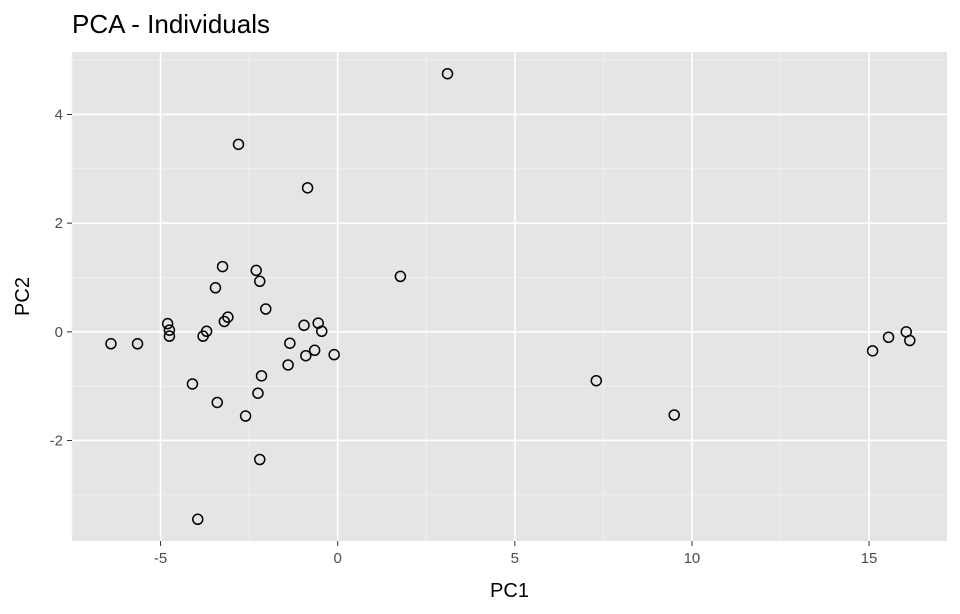  What do you see at coordinates (59, 332) in the screenshot?
I see `y-tick-label: 0` at bounding box center [59, 332].